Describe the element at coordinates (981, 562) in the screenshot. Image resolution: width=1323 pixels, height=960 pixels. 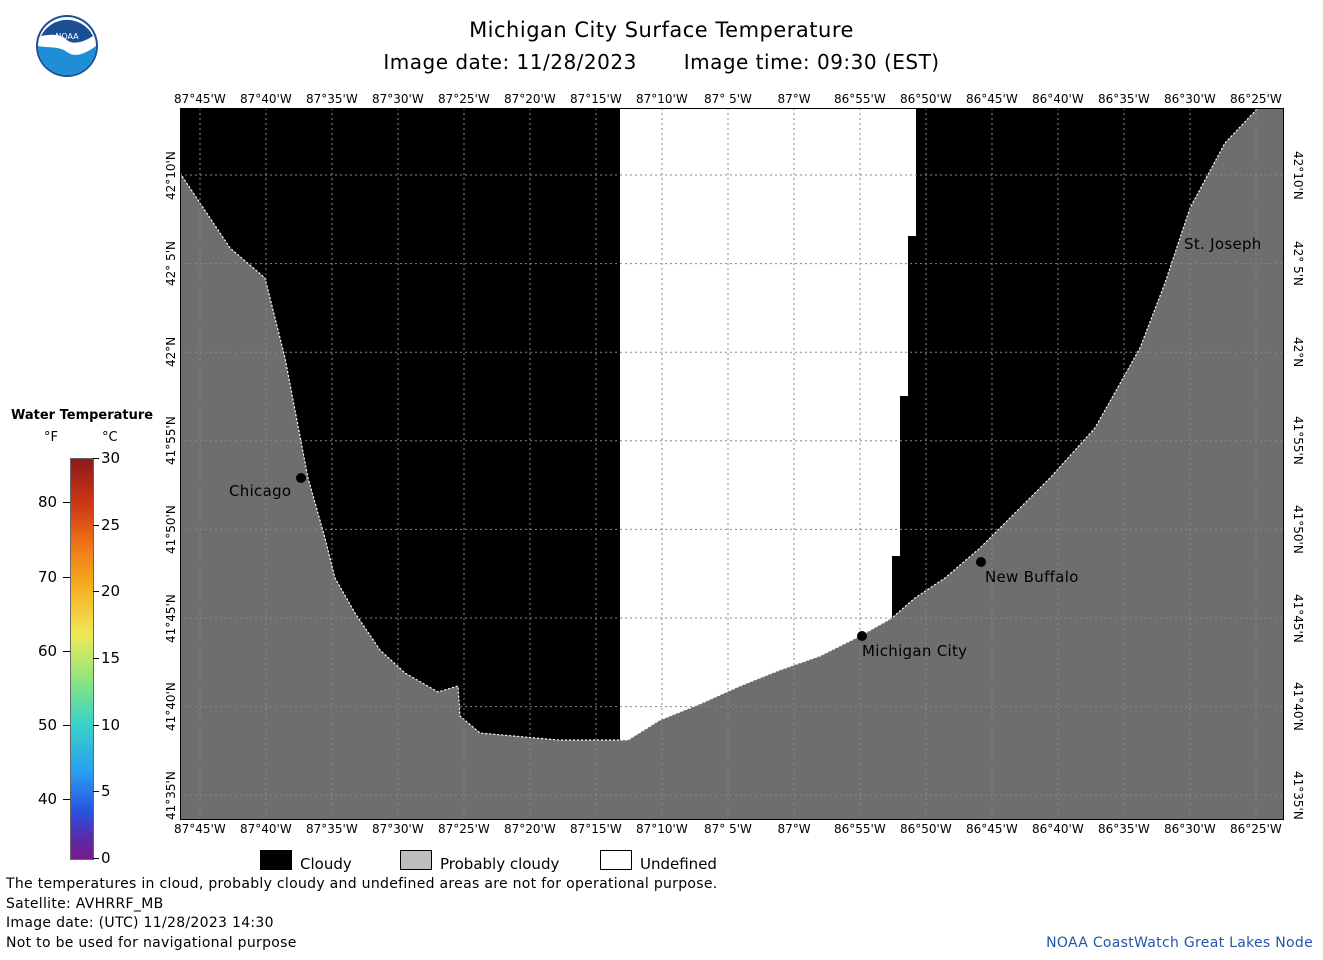
I see `new-buffalo-marker` at that location.